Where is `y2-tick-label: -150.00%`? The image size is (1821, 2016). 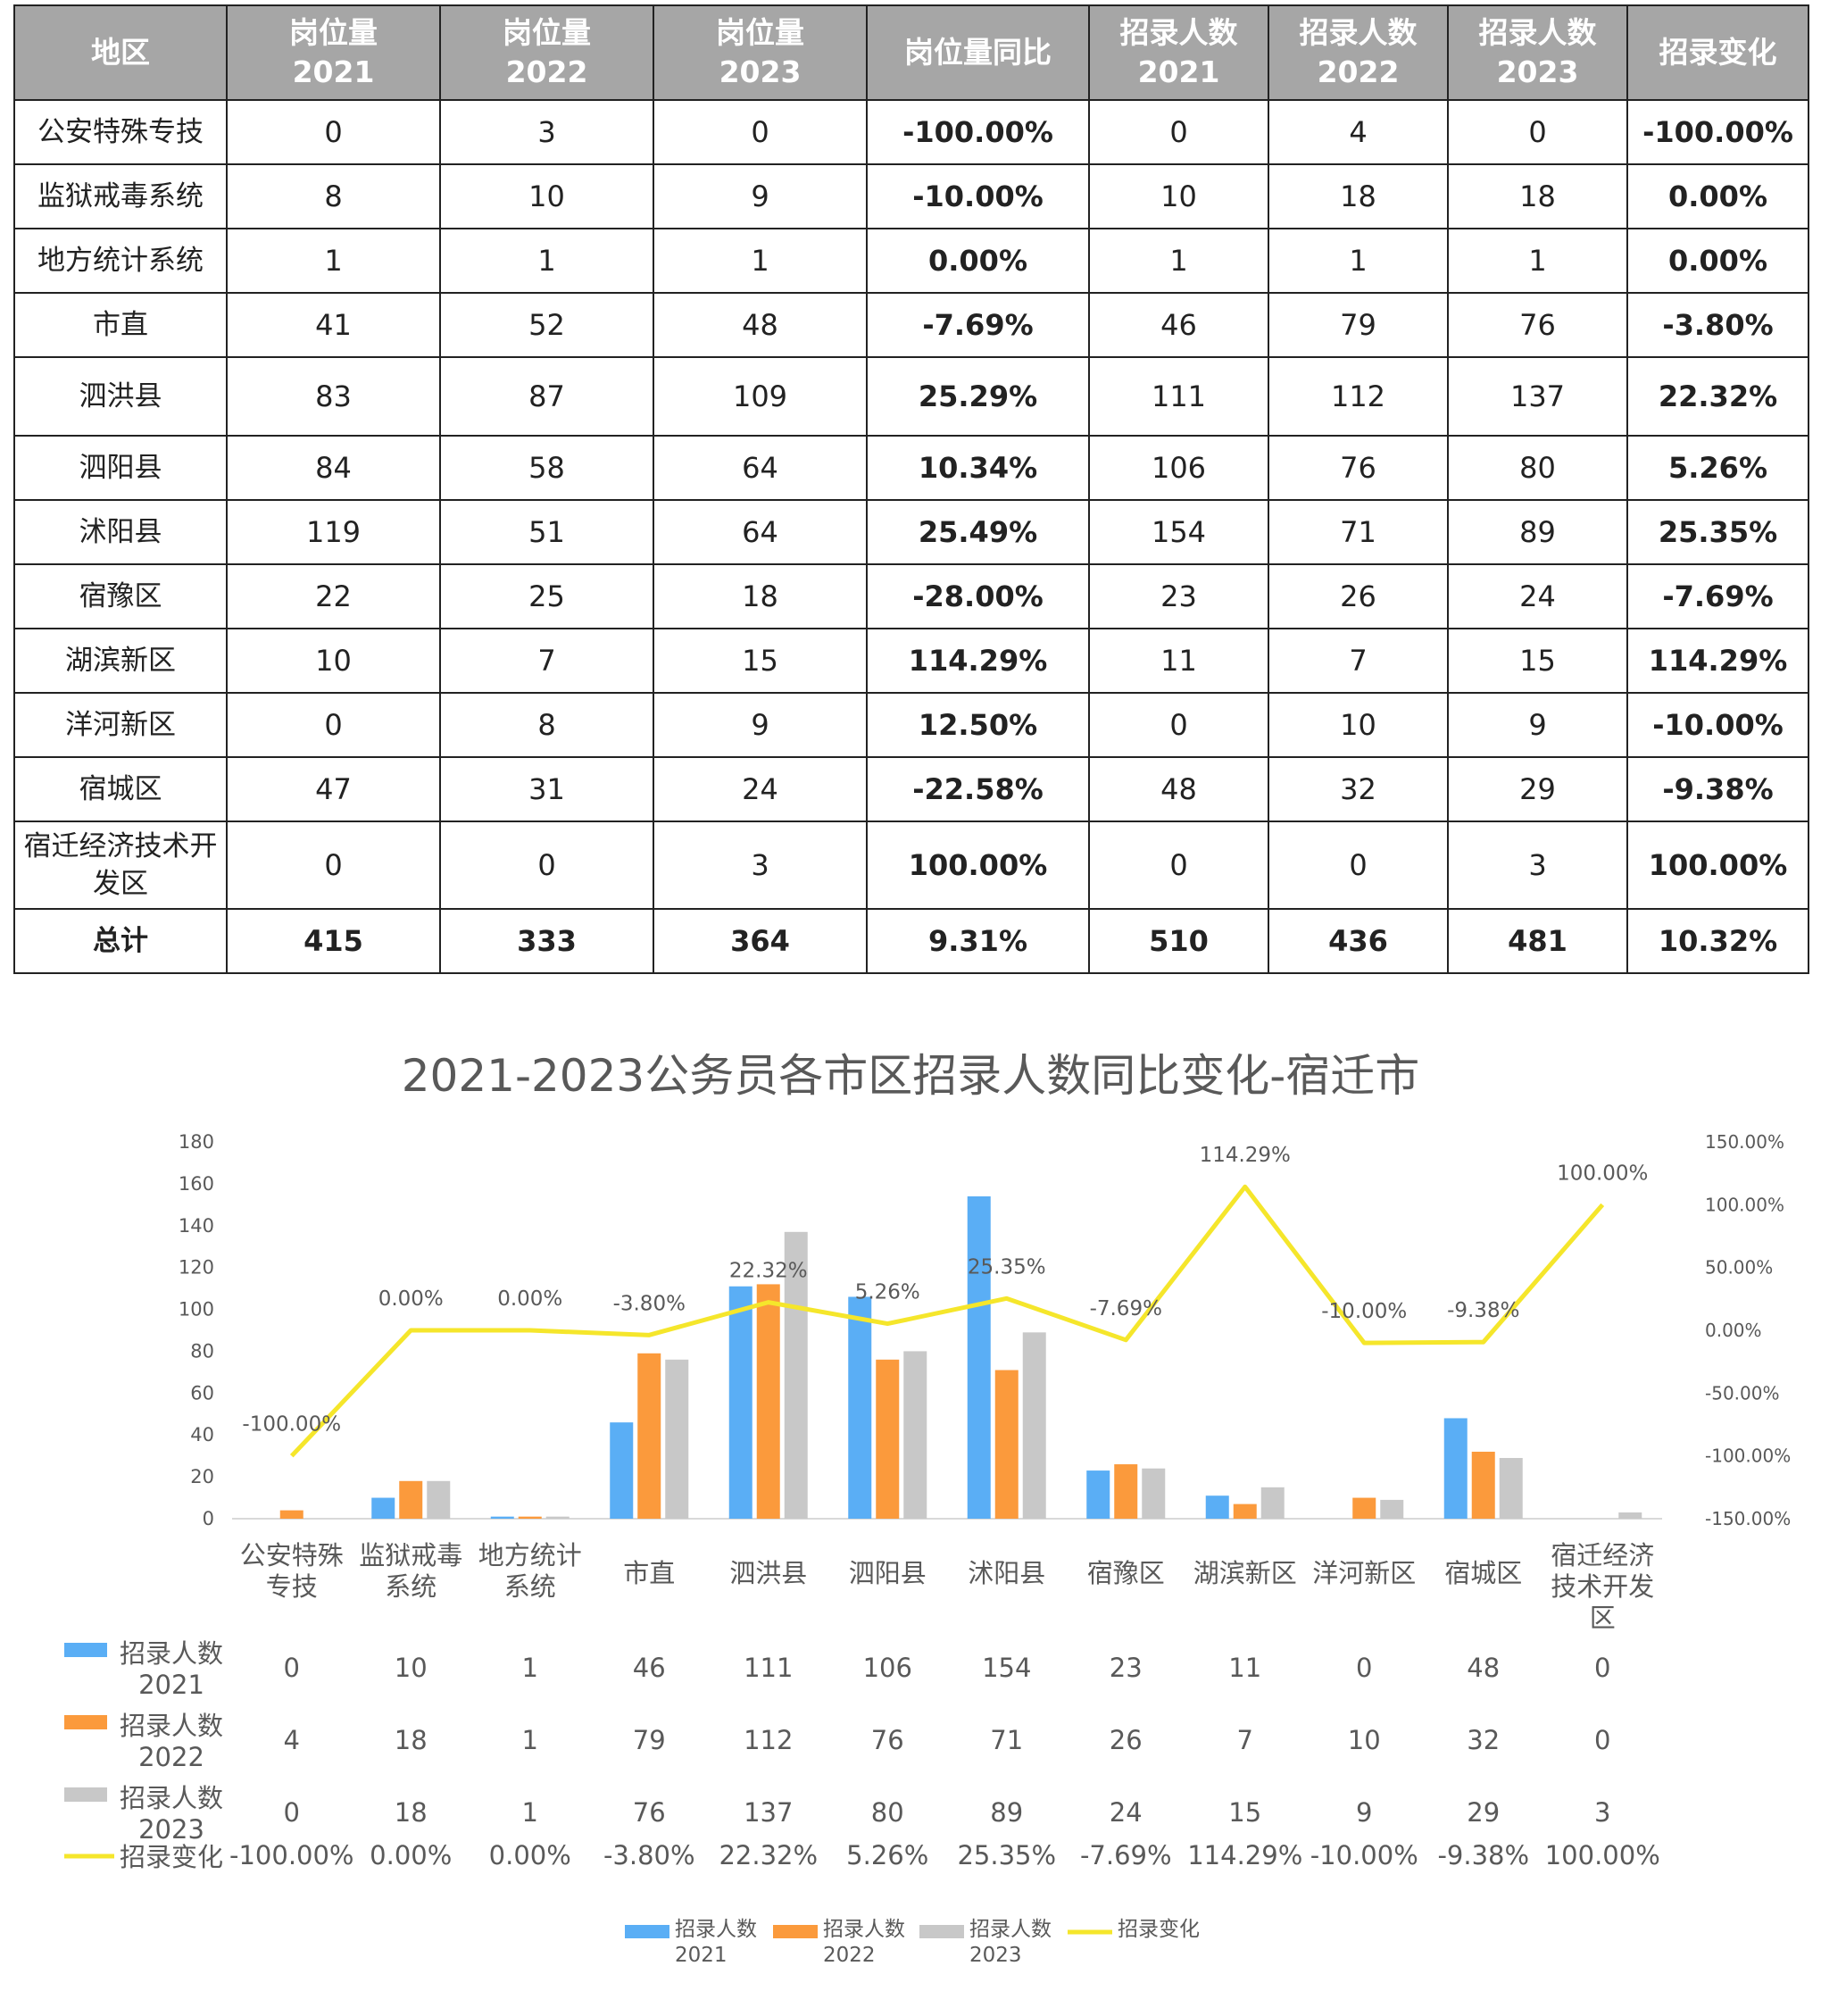 y2-tick-label: -150.00% is located at coordinates (1748, 1518).